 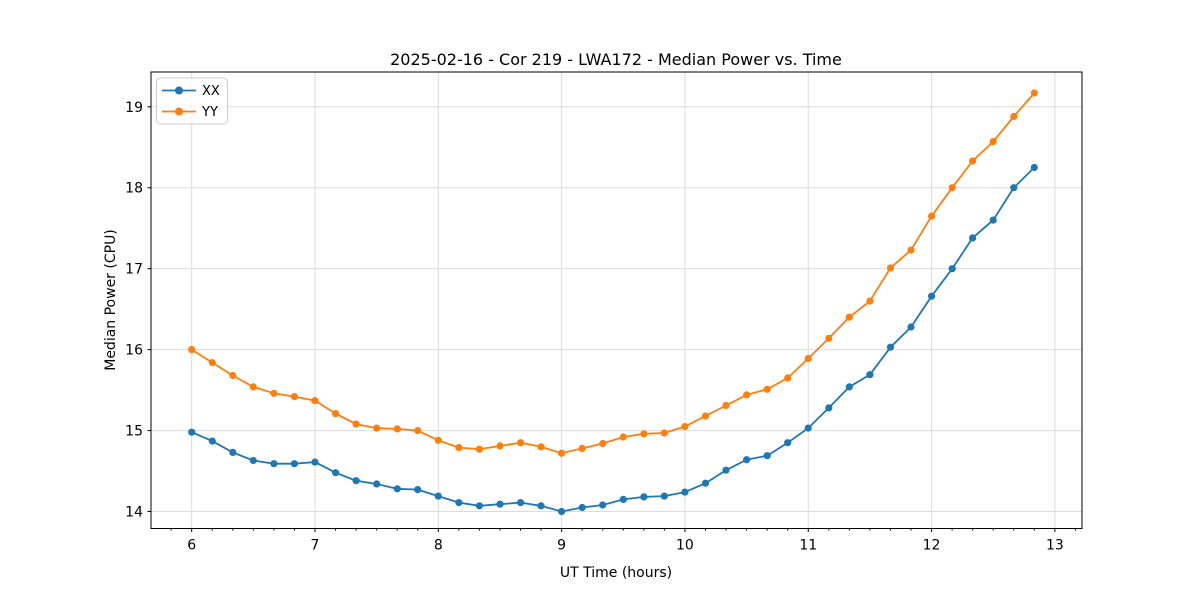 I want to click on y-tick-label: 17, so click(x=134, y=270).